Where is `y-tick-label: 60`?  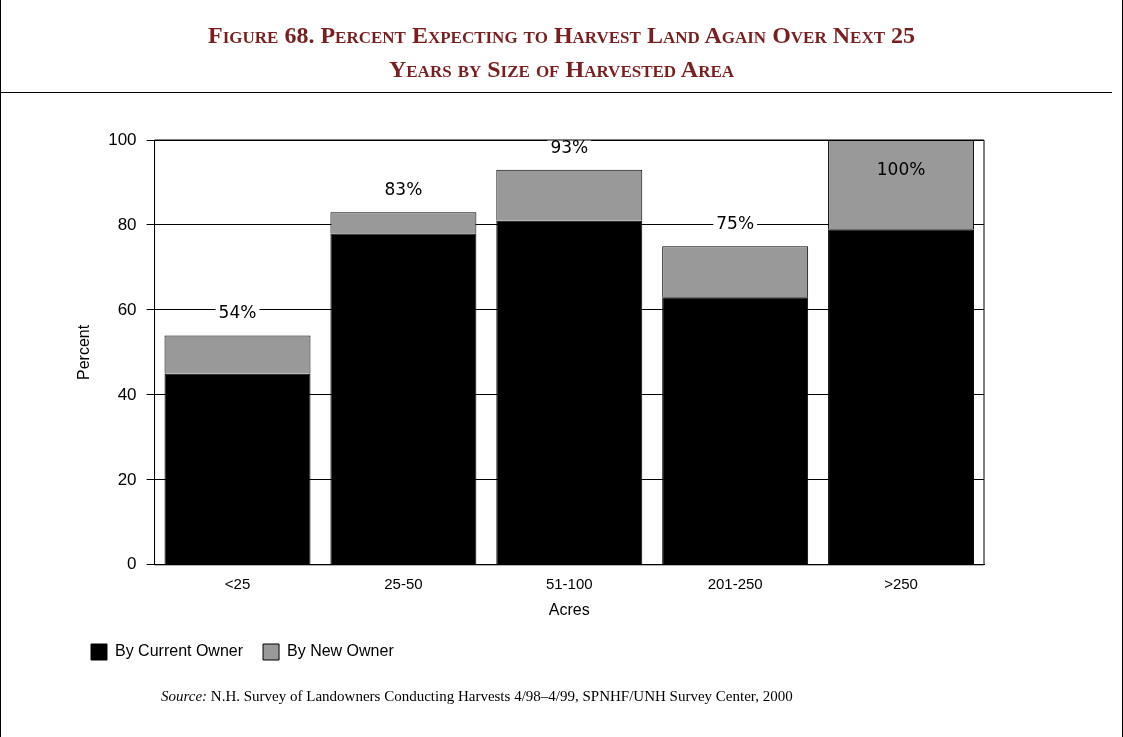
y-tick-label: 60 is located at coordinates (127, 309).